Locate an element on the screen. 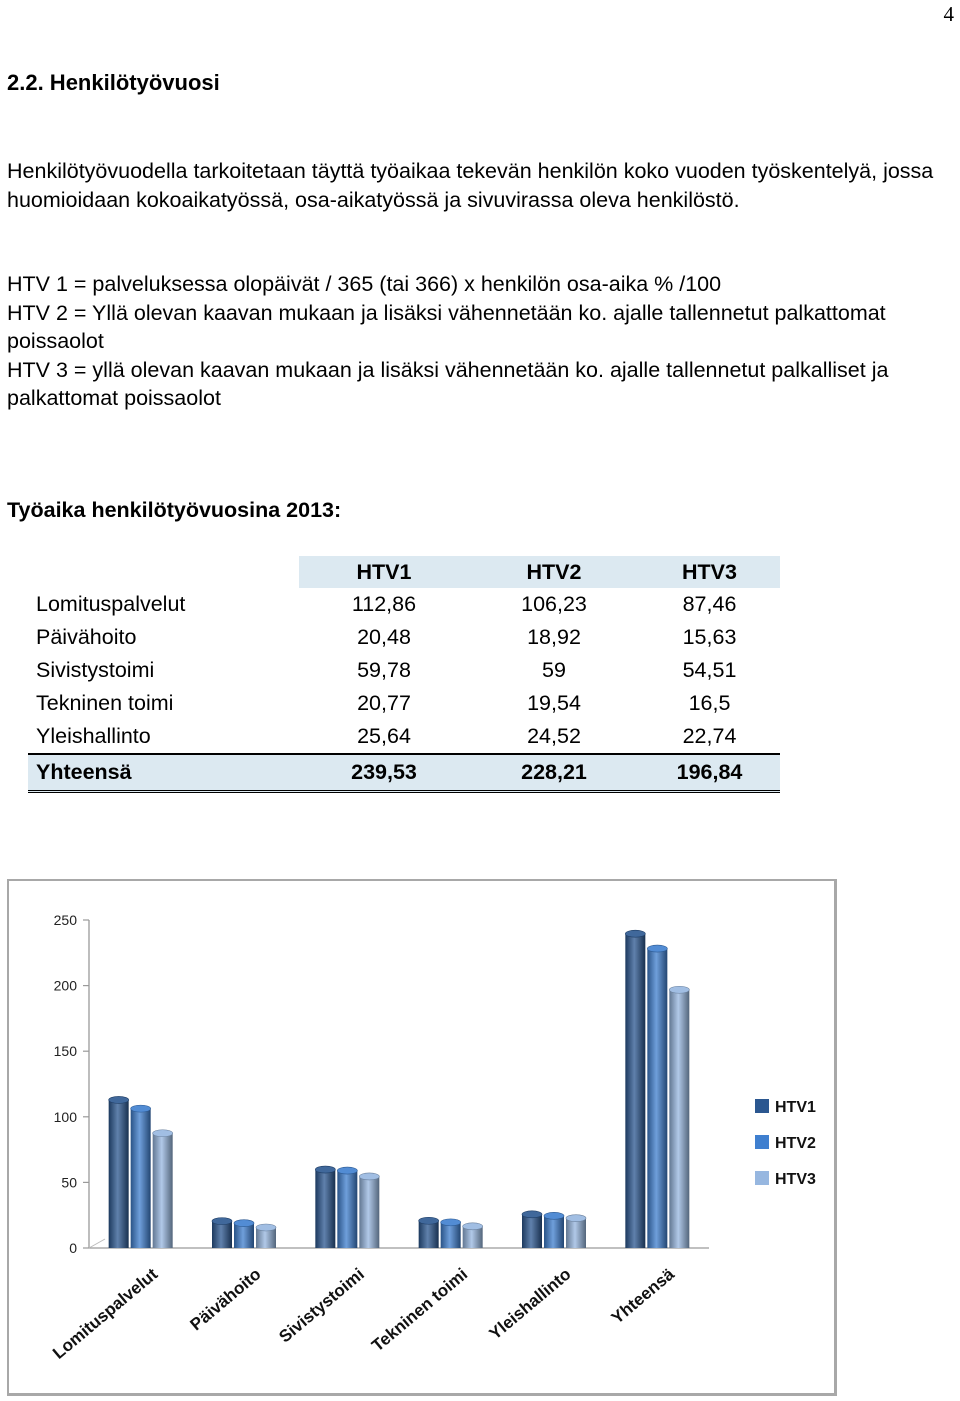 The width and height of the screenshot is (960, 1401). cell-htv1: 59,78 is located at coordinates (384, 670).